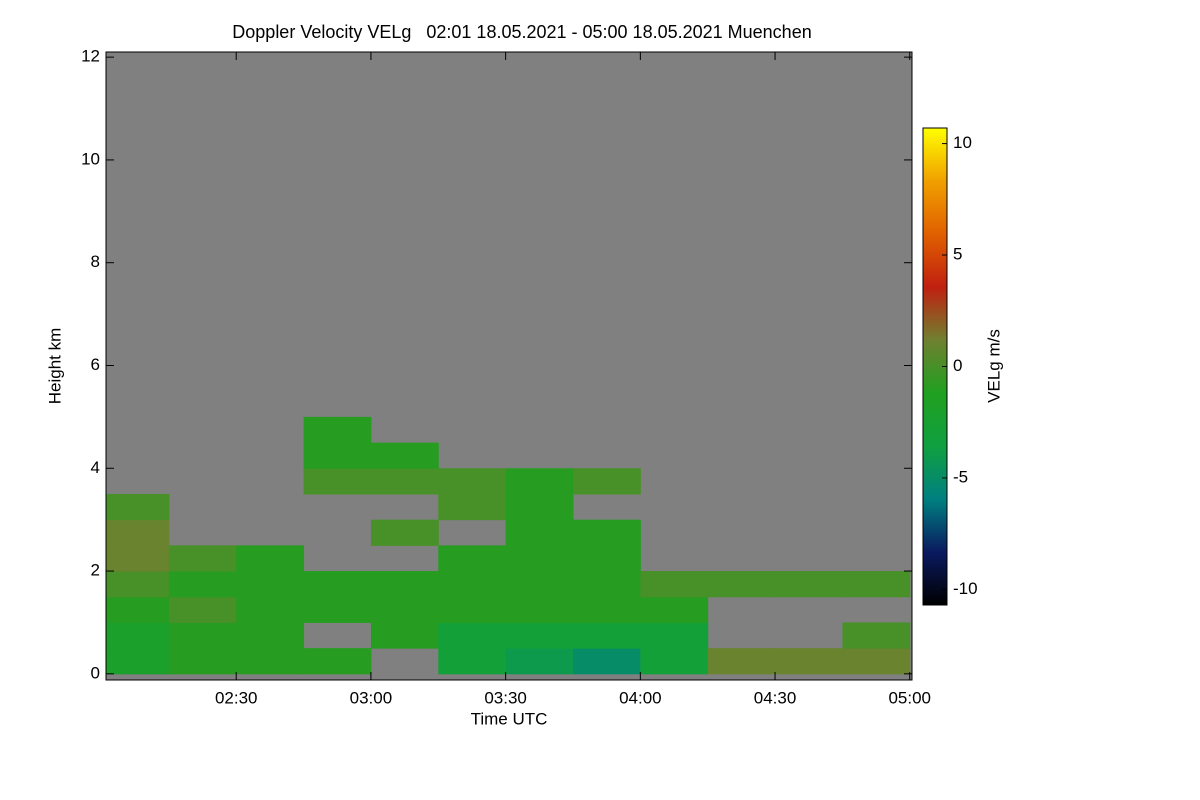 This screenshot has height=800, width=1200. I want to click on colorbar-tick-label: -10, so click(965, 588).